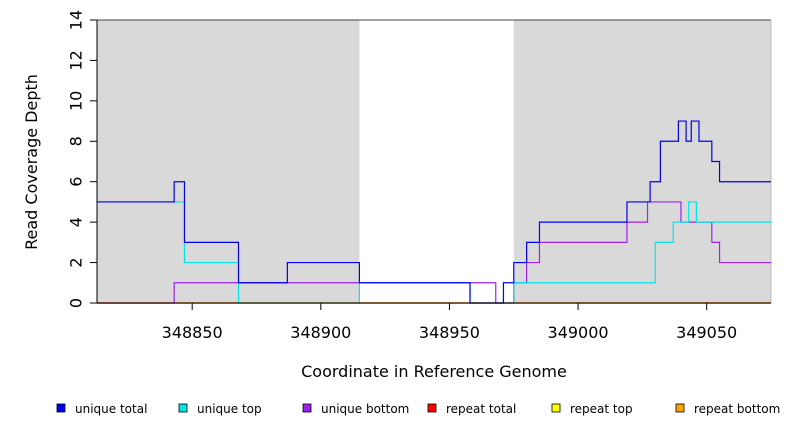  I want to click on y-tick-label: 2, so click(76, 262).